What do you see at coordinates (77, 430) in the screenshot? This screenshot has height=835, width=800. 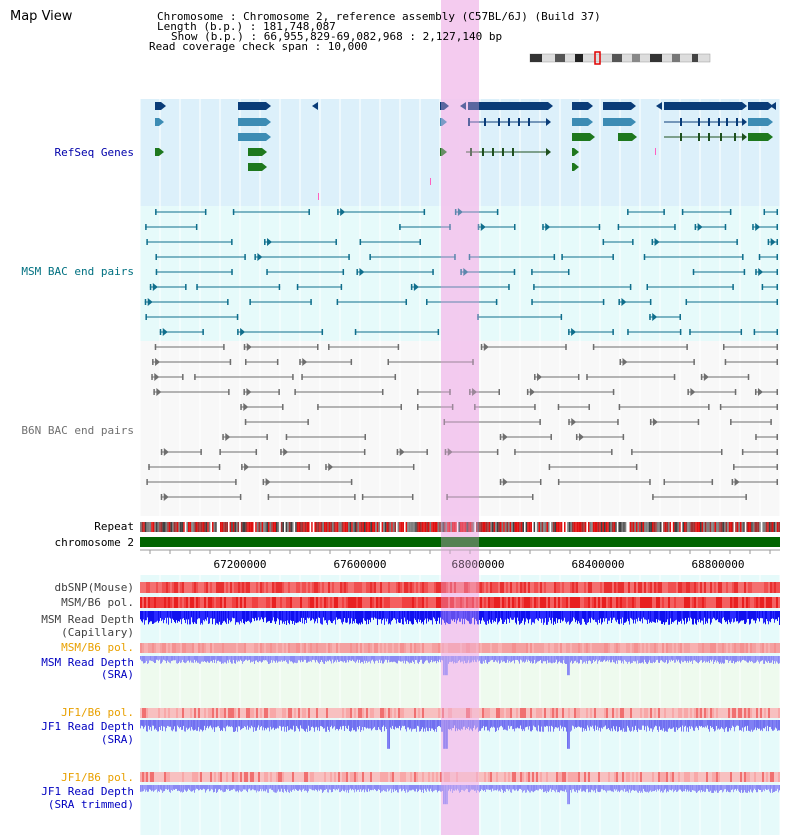 I see `track-label-b6n-bac: B6N BAC end pairs` at bounding box center [77, 430].